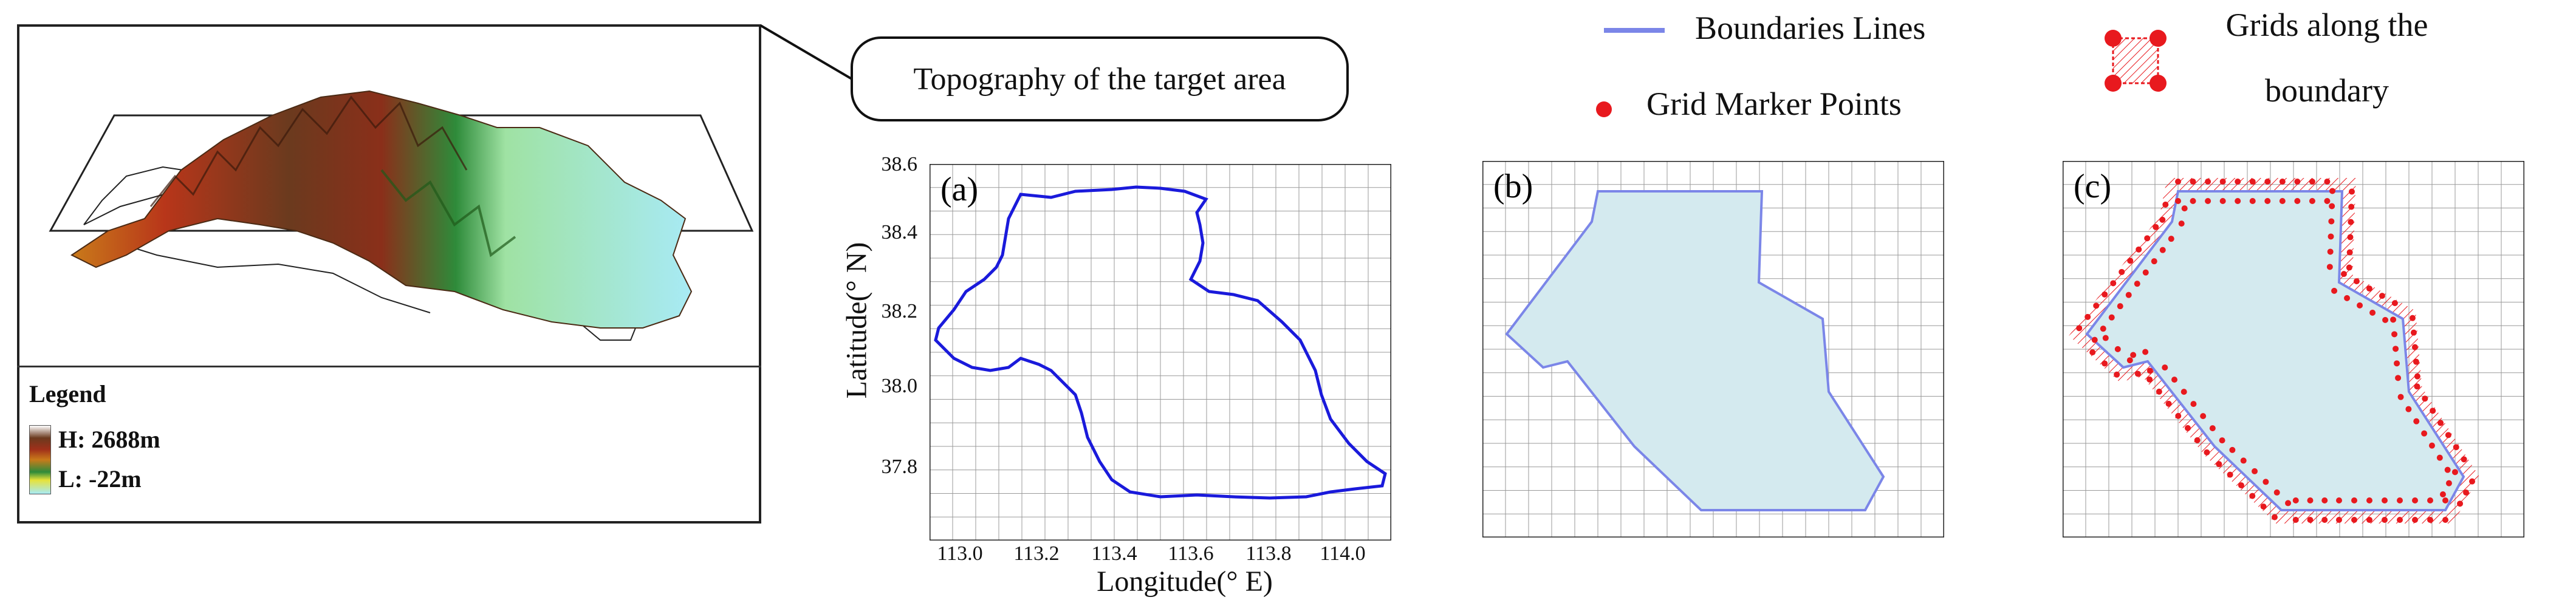  I want to click on grid-cell-swatch, so click(2136, 61).